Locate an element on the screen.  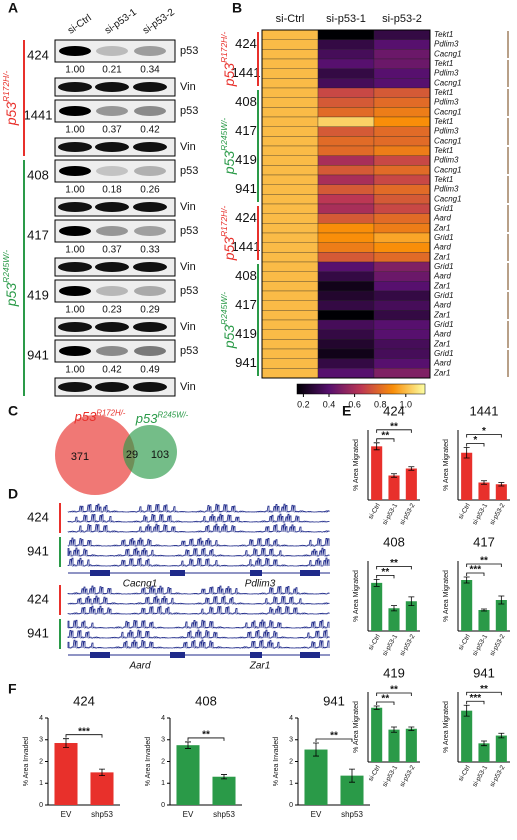
gene-name: Cacng1 is located at coordinates (140, 584).